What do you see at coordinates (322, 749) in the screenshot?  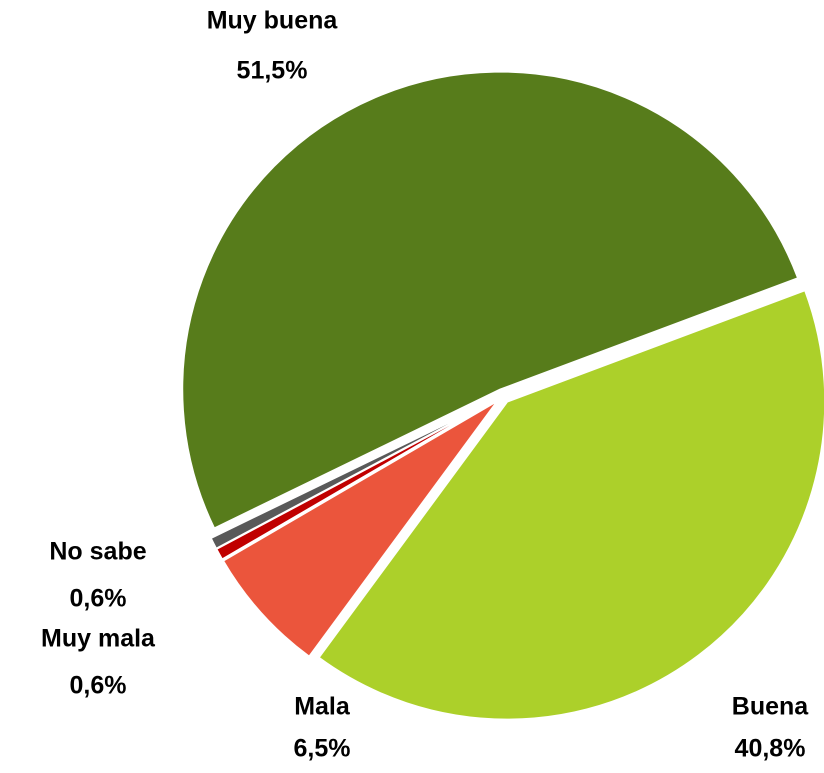 I see `slice-value-label: 6,5%` at bounding box center [322, 749].